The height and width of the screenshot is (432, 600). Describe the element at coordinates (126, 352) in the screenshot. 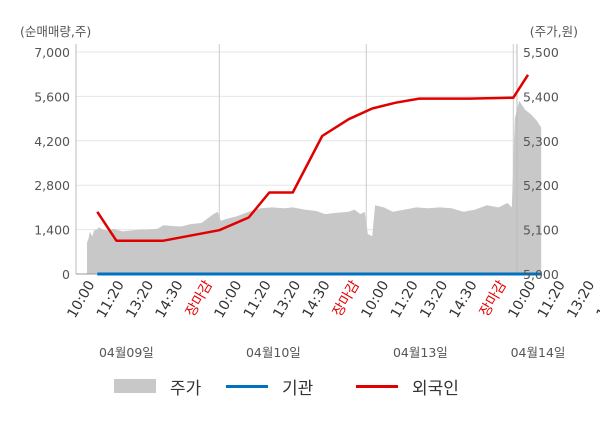

I see `date-label: 04월09일` at that location.